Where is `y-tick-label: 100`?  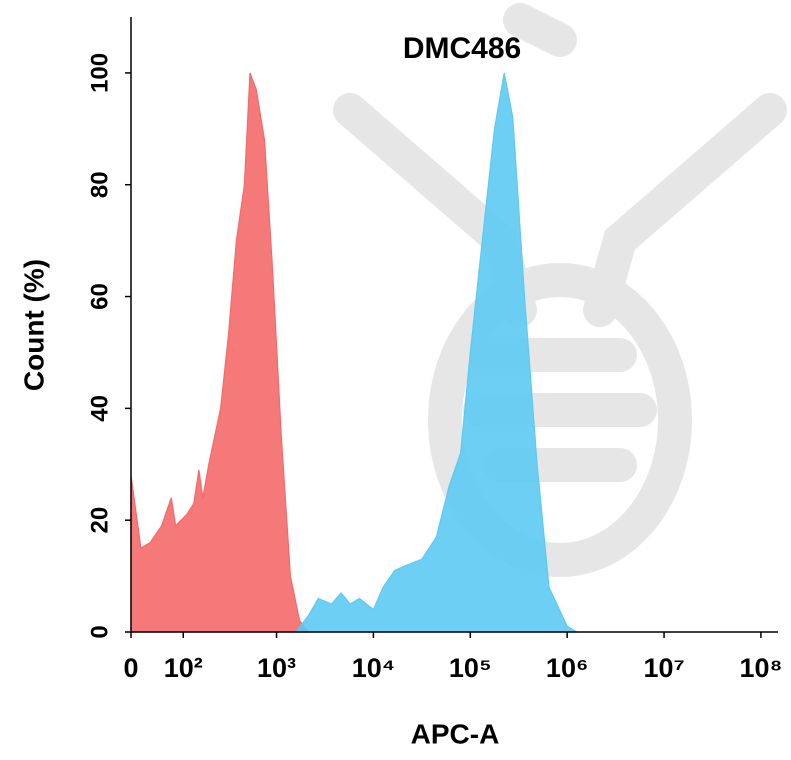
y-tick-label: 100 is located at coordinates (99, 73).